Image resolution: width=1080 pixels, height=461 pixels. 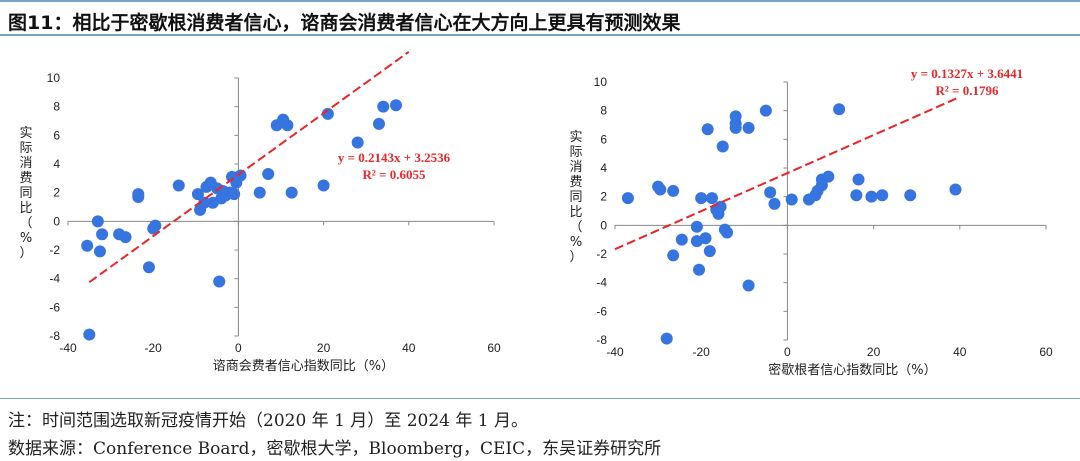 What do you see at coordinates (154, 348) in the screenshot?
I see `x-tick-label: -20` at bounding box center [154, 348].